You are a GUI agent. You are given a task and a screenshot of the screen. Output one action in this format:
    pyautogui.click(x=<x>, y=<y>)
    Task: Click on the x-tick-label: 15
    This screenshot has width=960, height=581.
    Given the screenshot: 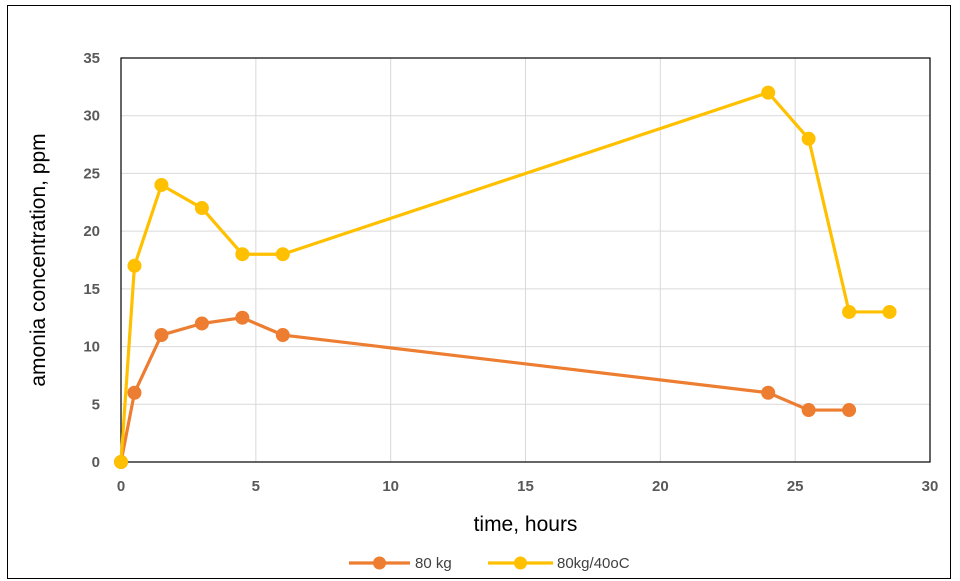 What is the action you would take?
    pyautogui.click(x=525, y=486)
    